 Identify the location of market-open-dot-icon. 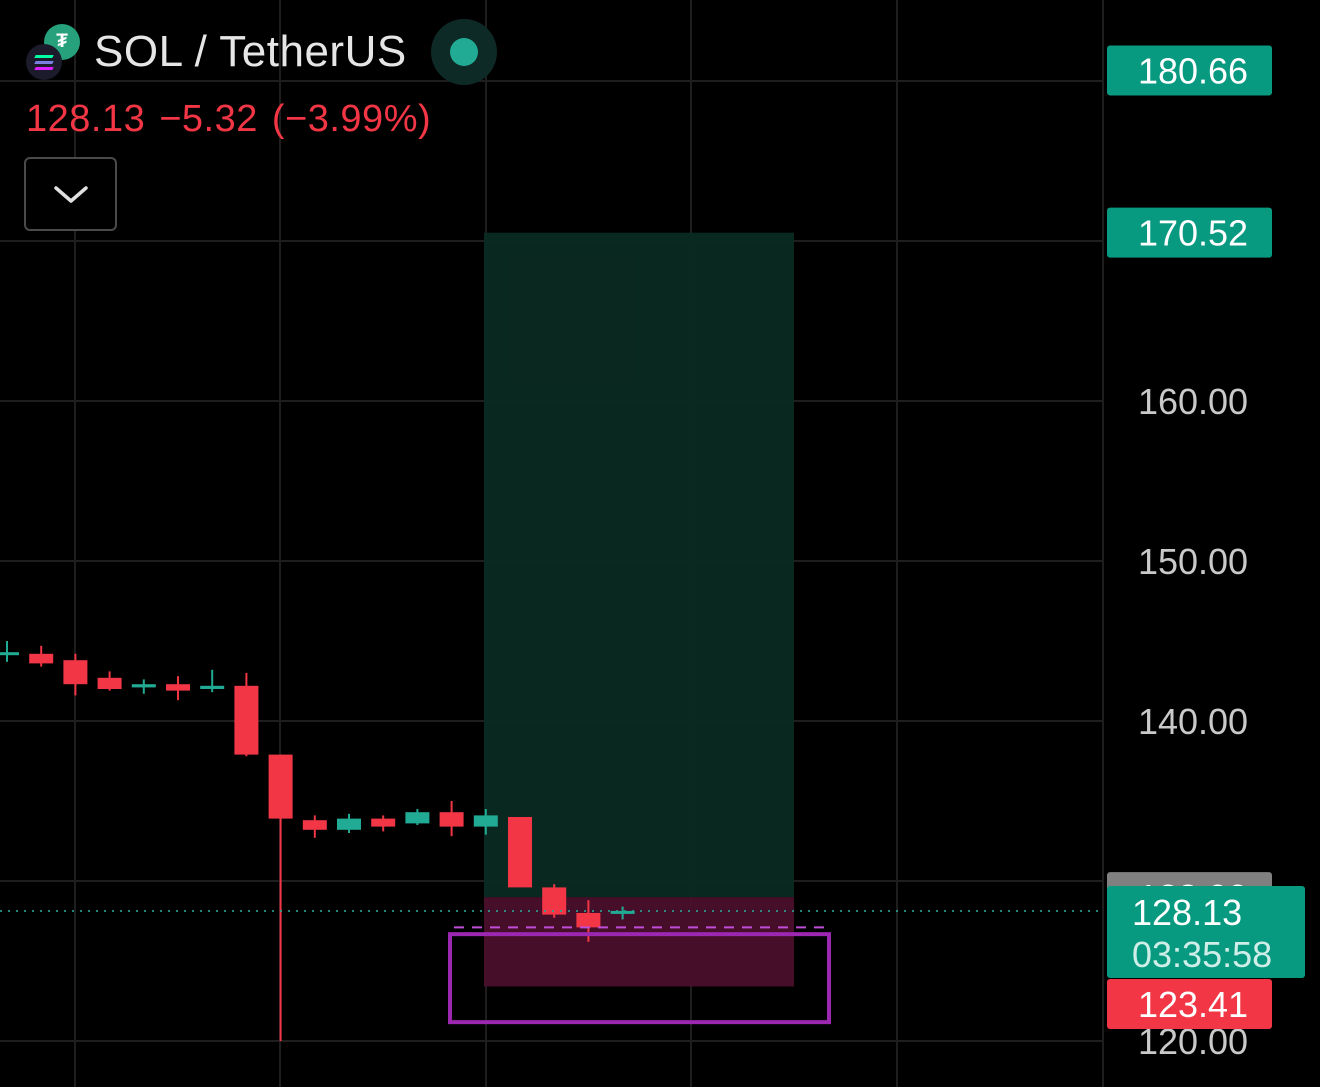
(463, 52).